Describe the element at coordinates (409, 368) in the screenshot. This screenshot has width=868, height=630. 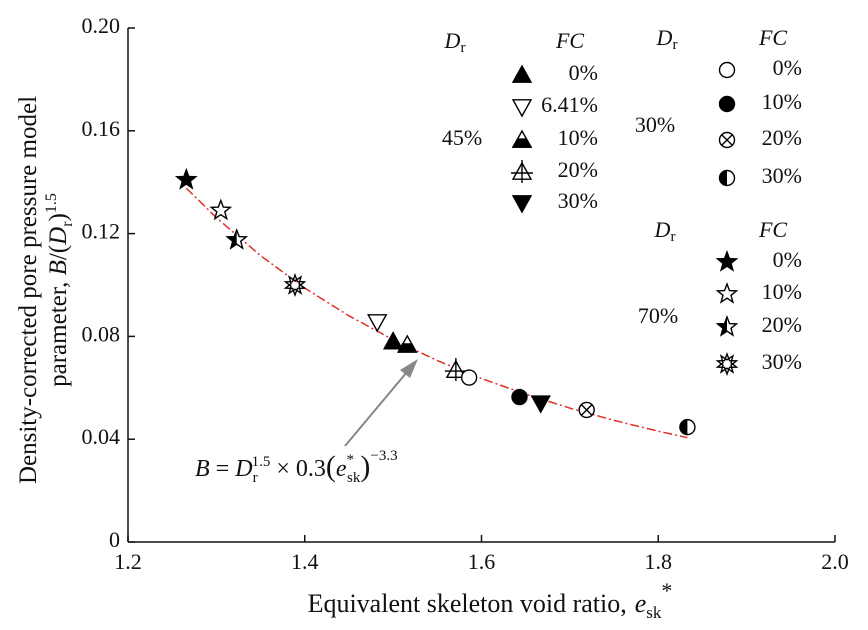
I see `arrow-head` at that location.